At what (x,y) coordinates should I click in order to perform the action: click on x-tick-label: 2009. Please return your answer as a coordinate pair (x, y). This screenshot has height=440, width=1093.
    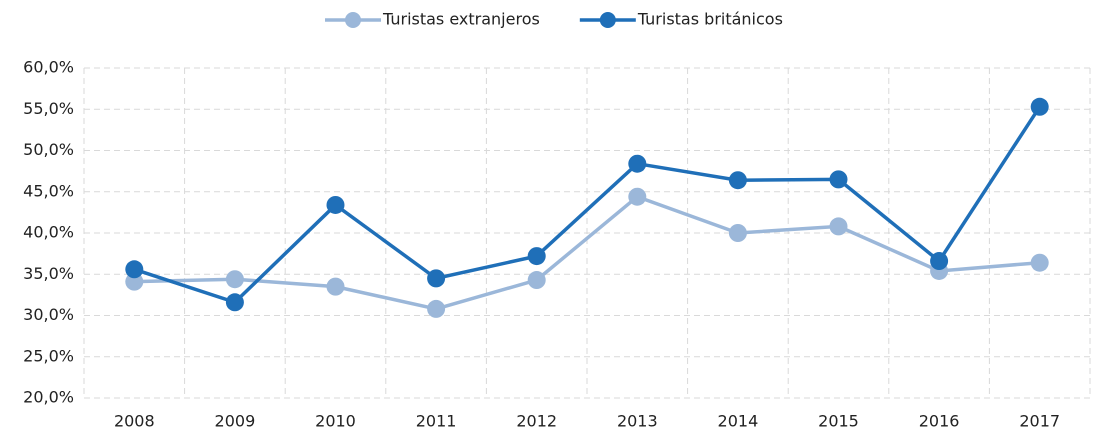
    Looking at the image, I should click on (235, 421).